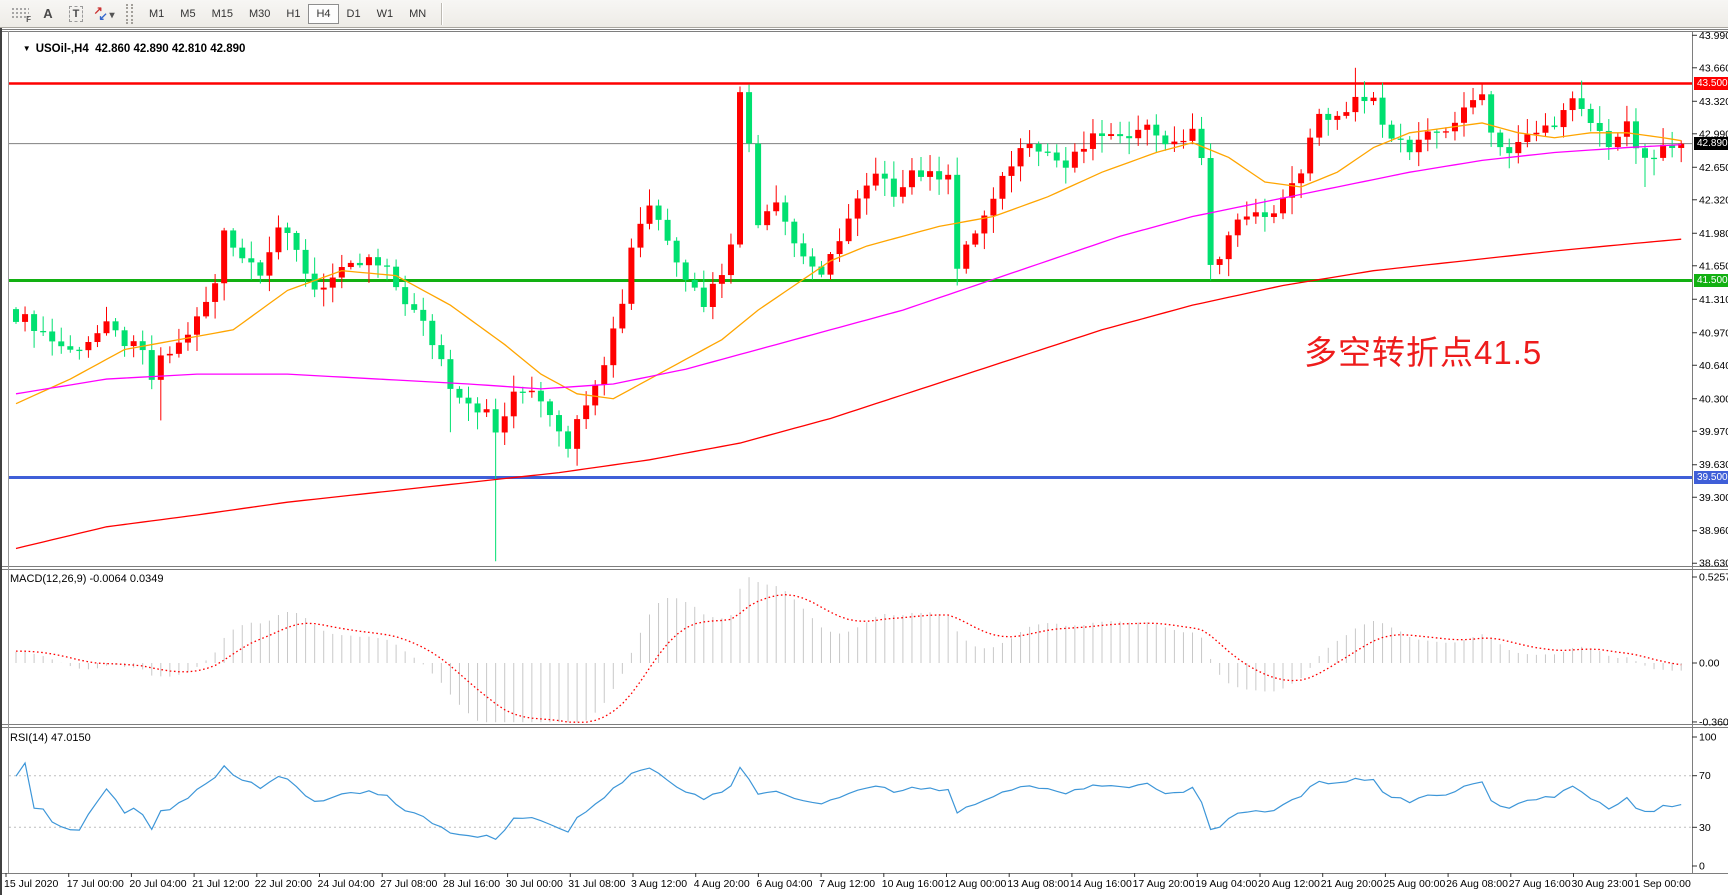 The image size is (1728, 895). Describe the element at coordinates (111, 13) in the screenshot. I see `dropdown-caret-icon` at that location.